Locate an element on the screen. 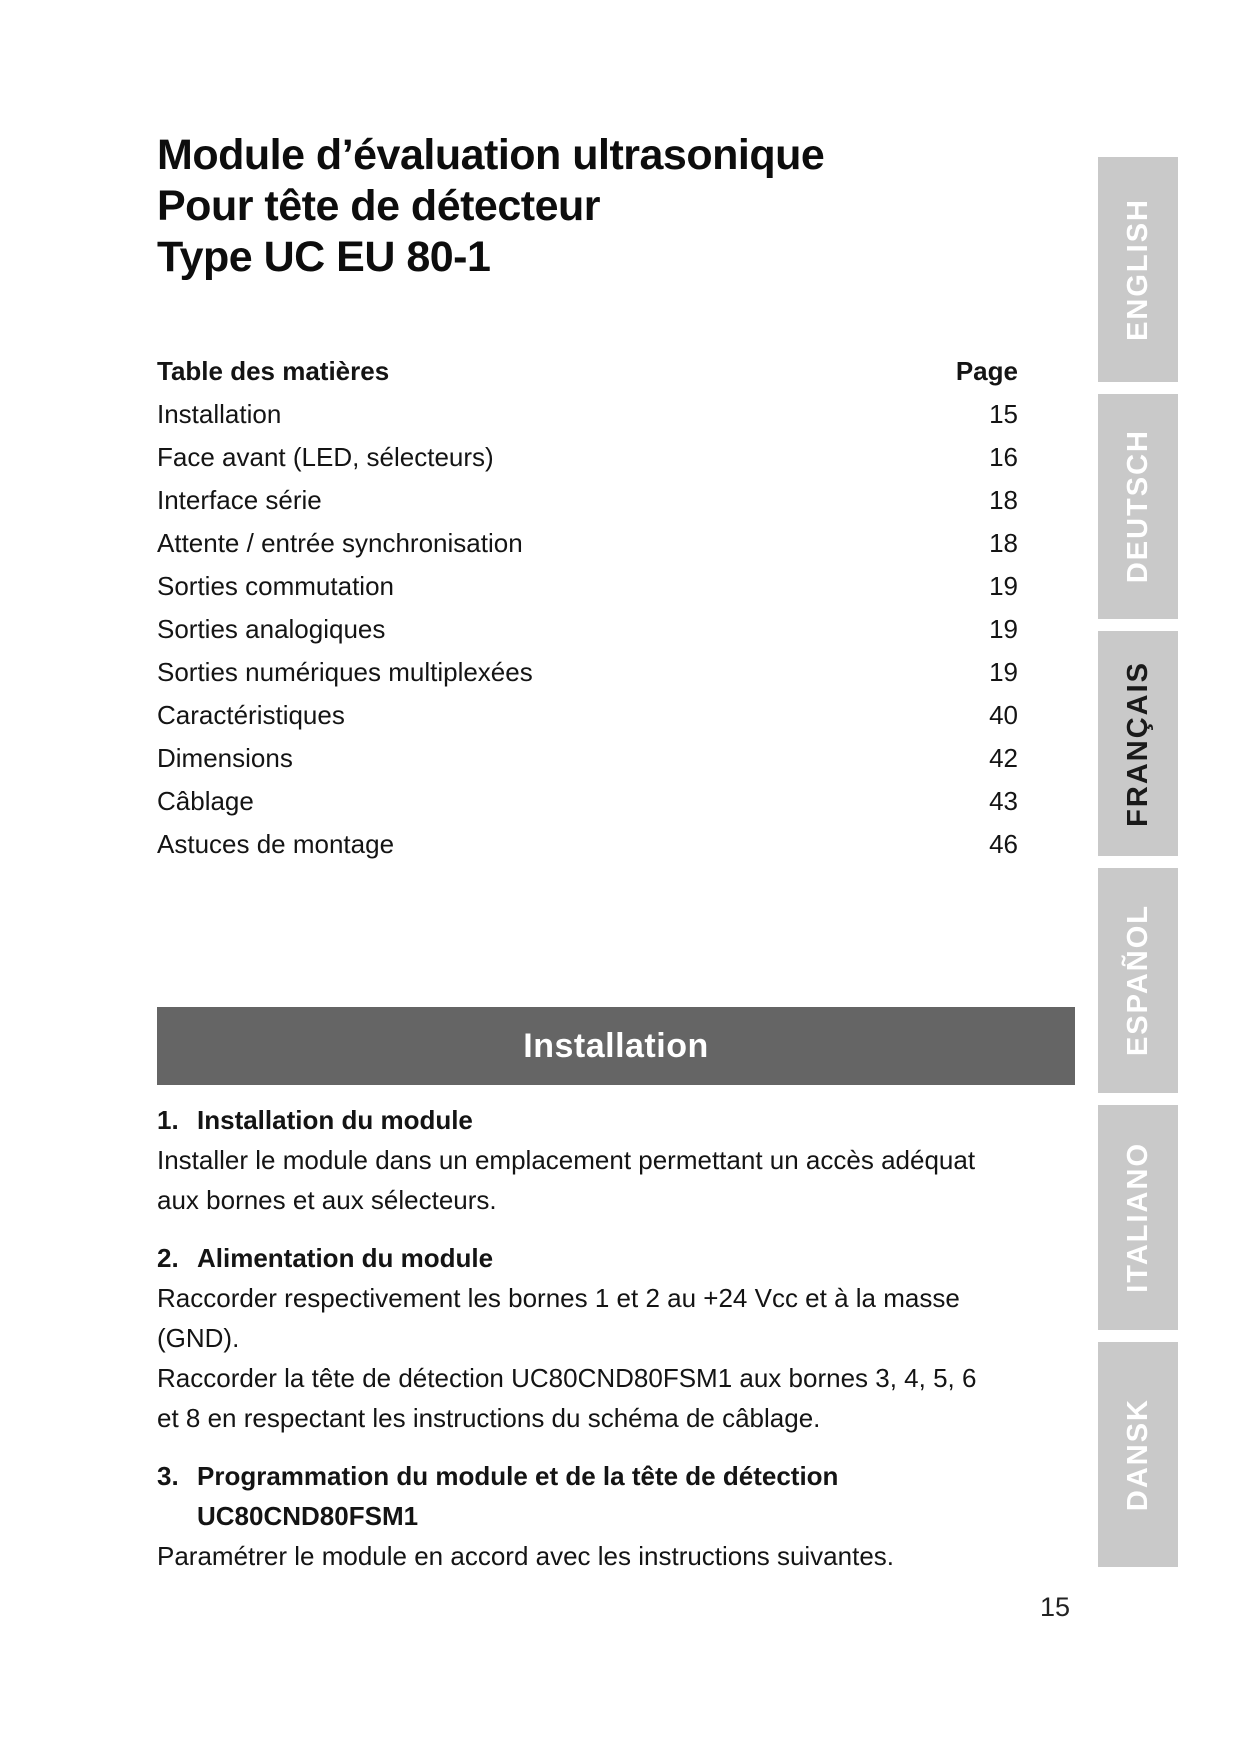 This screenshot has width=1240, height=1755. toc-entry-page: 42 is located at coordinates (1003, 758).